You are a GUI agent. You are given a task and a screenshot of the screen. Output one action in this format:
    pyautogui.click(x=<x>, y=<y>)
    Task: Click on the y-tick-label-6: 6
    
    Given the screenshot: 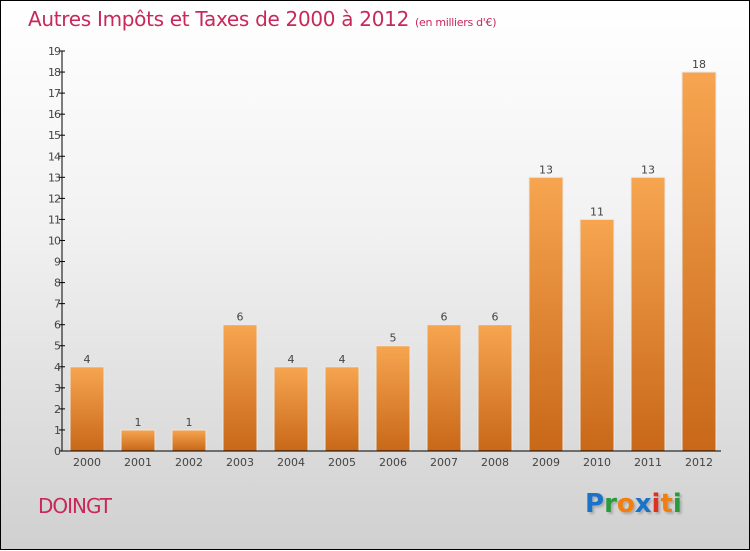 What is the action you would take?
    pyautogui.click(x=57, y=325)
    